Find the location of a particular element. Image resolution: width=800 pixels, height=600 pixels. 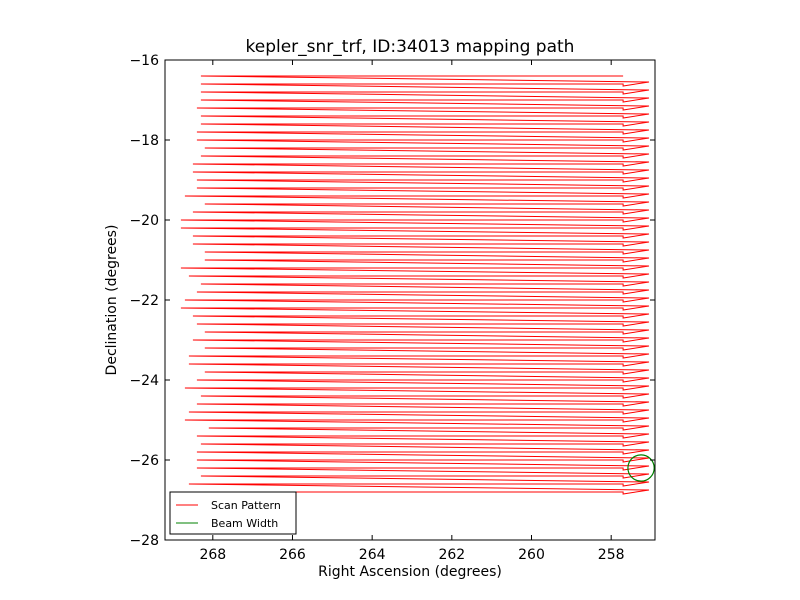

x-tick-label: 260 is located at coordinates (531, 555).